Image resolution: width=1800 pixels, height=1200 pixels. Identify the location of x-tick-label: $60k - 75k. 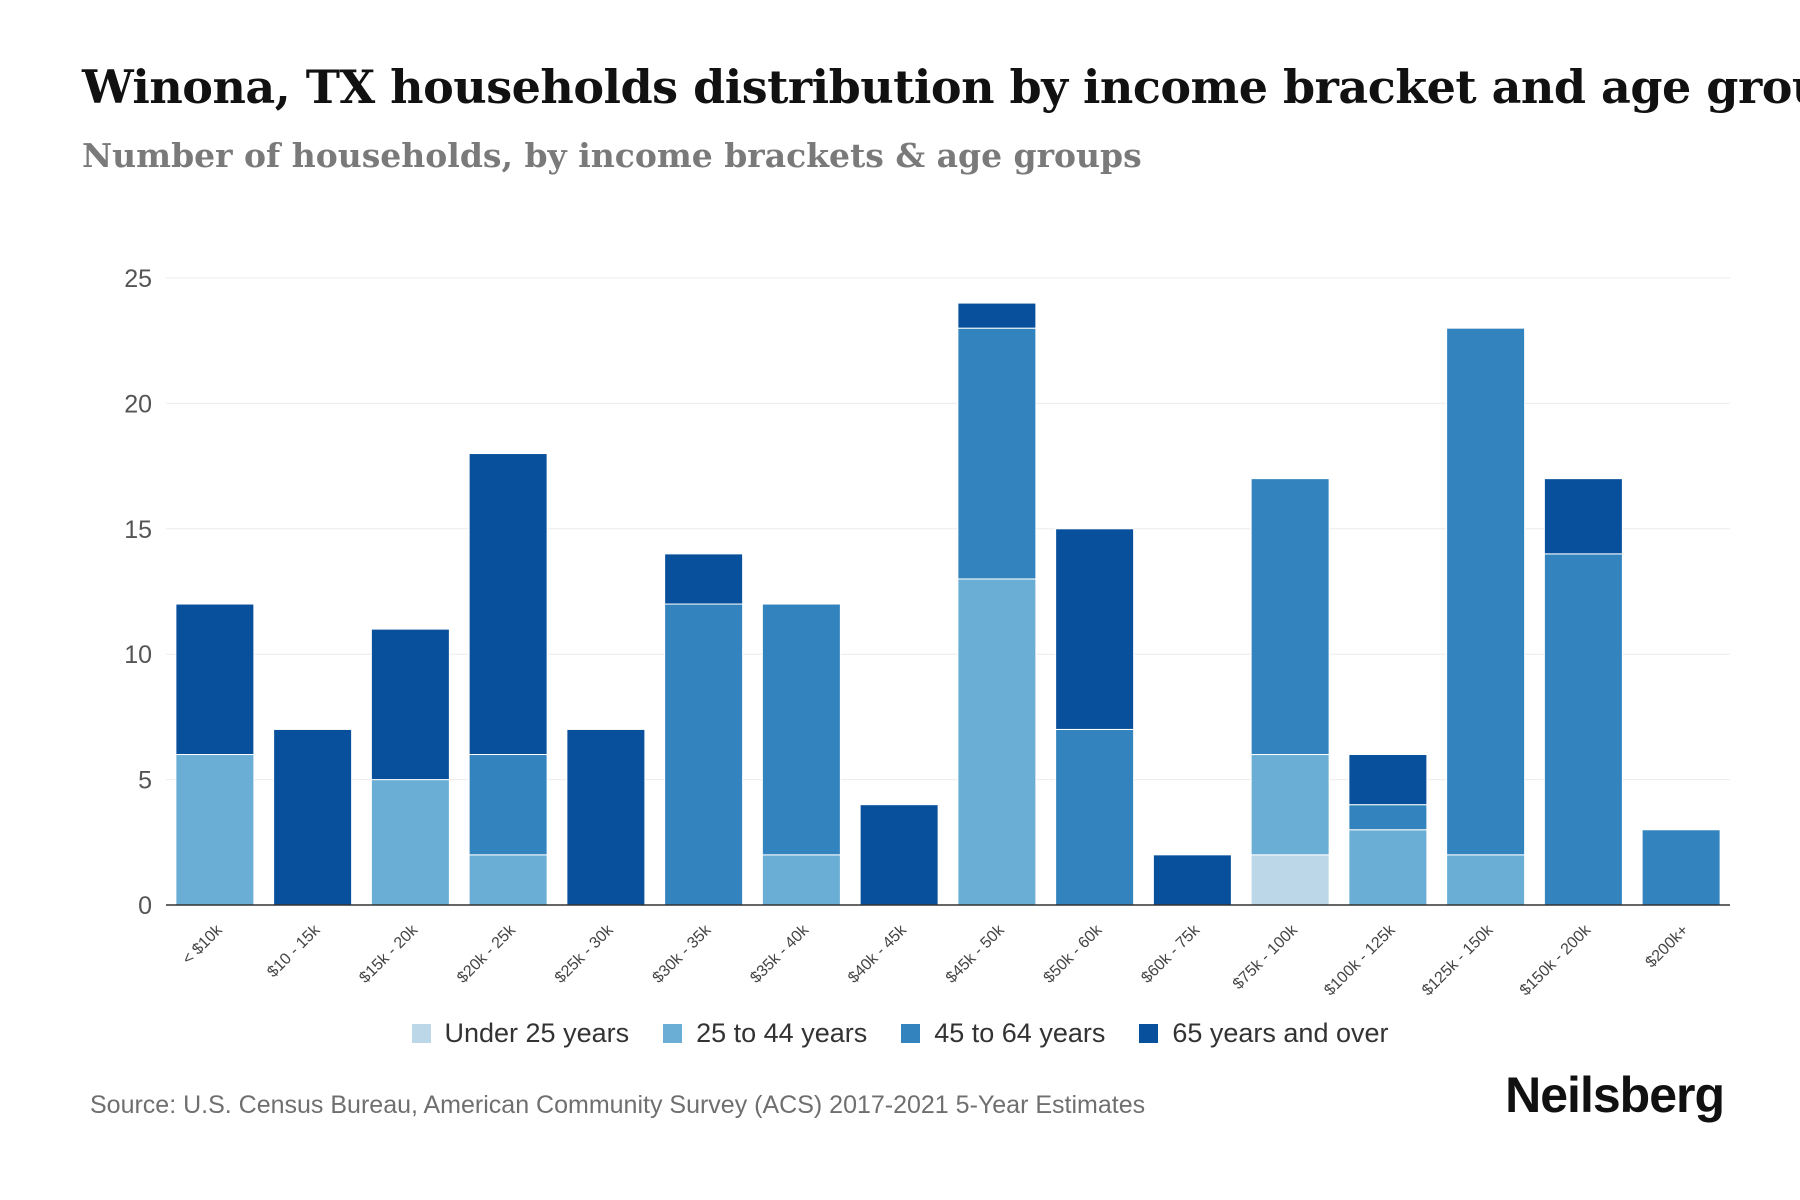
(1171, 954).